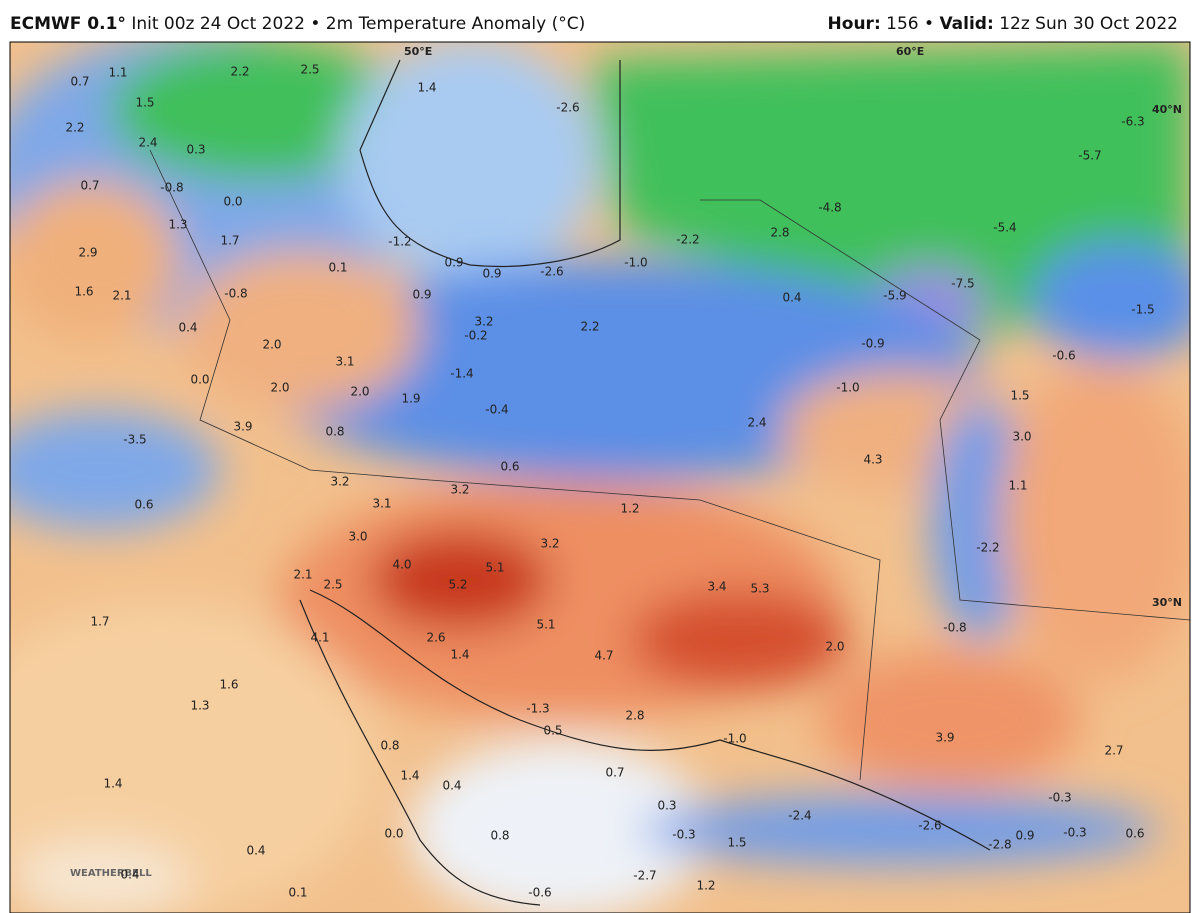 This screenshot has width=1200, height=913. I want to click on anomaly-label: 3.4, so click(716, 587).